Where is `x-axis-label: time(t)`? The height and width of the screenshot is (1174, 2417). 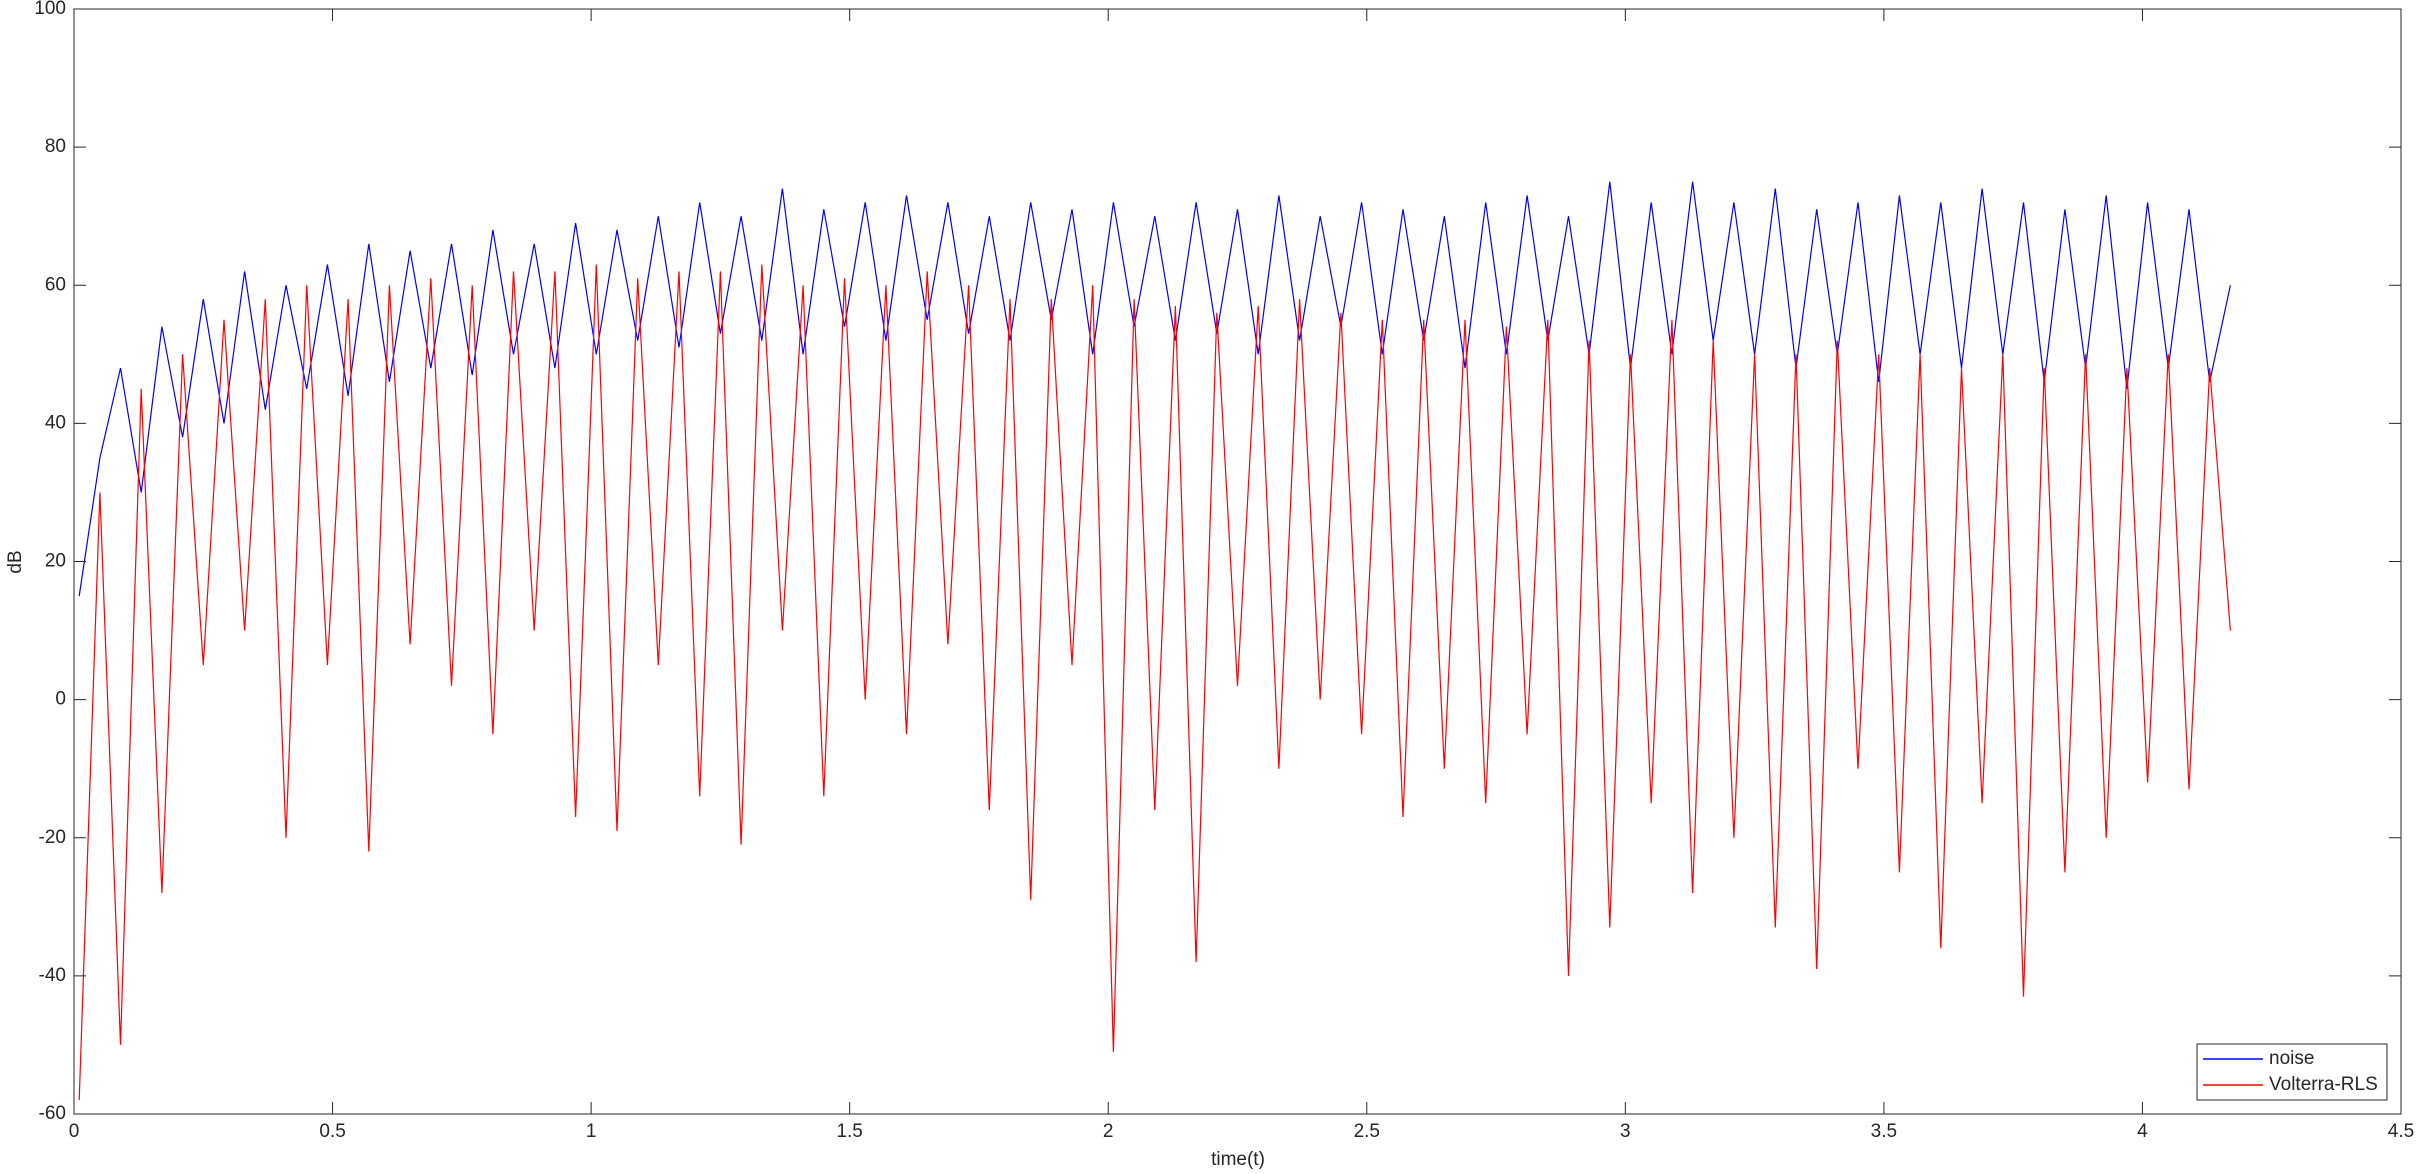
x-axis-label: time(t) is located at coordinates (1238, 1159).